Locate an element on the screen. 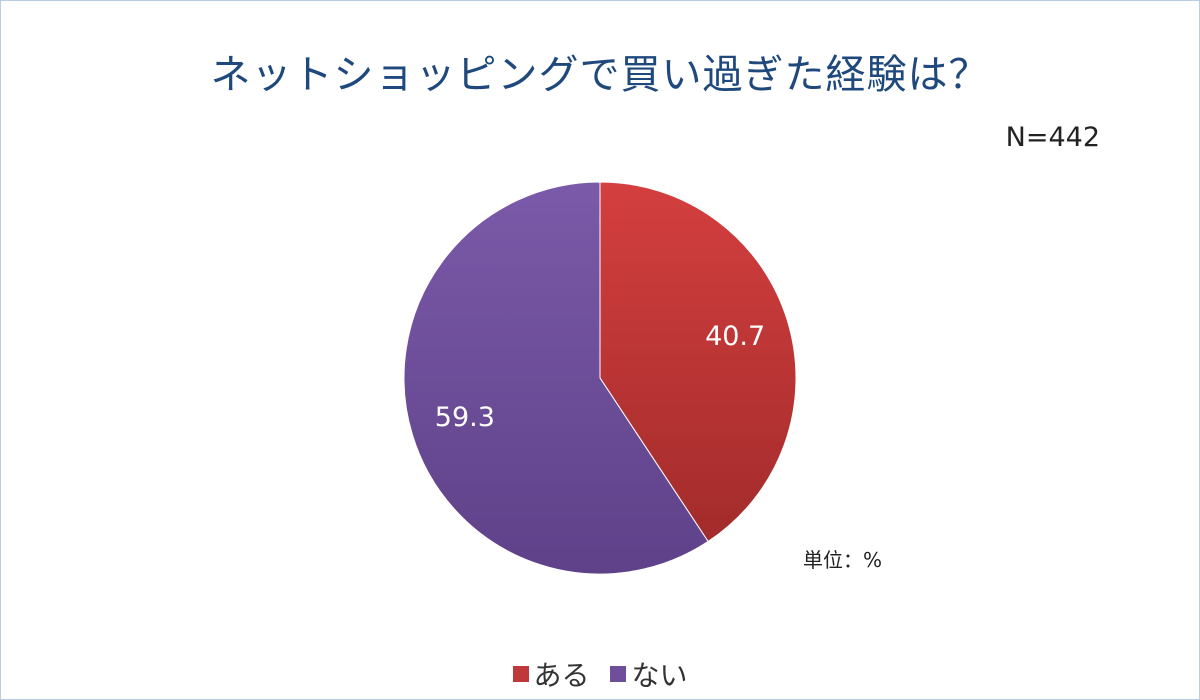  legend-label-nai: ない is located at coordinates (659, 675).